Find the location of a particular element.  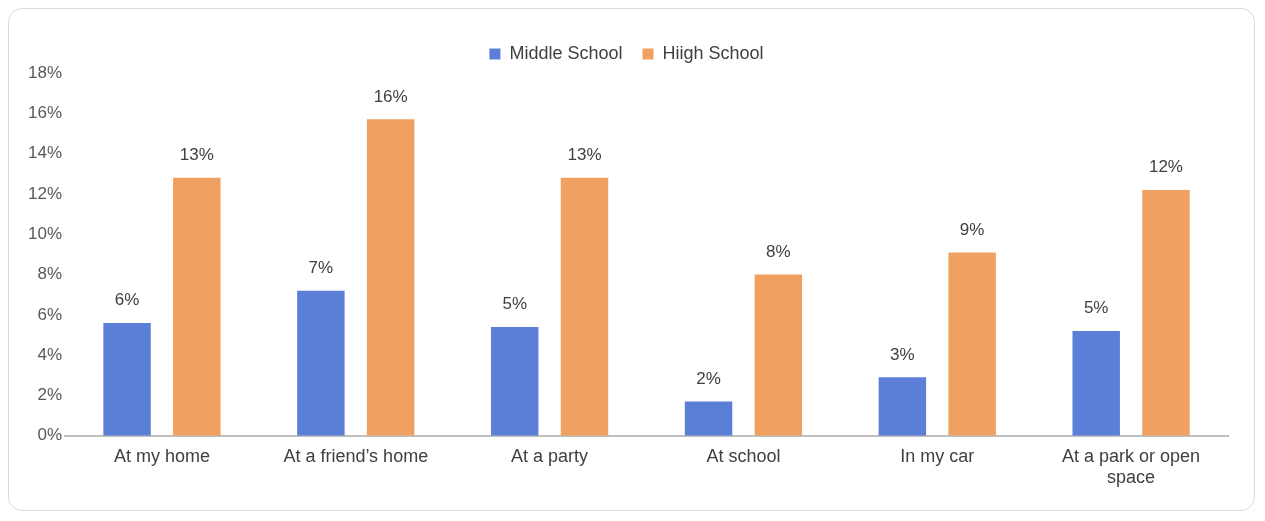

x-tick-label: In my car is located at coordinates (937, 455).